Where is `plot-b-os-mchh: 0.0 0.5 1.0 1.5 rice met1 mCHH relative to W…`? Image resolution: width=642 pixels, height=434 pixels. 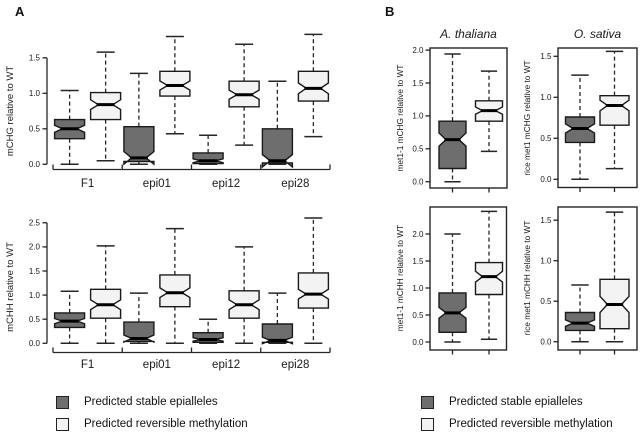 plot-b-os-mchh: 0.0 0.5 1.0 1.5 rice met1 mCHH relative to W… is located at coordinates (580, 280).